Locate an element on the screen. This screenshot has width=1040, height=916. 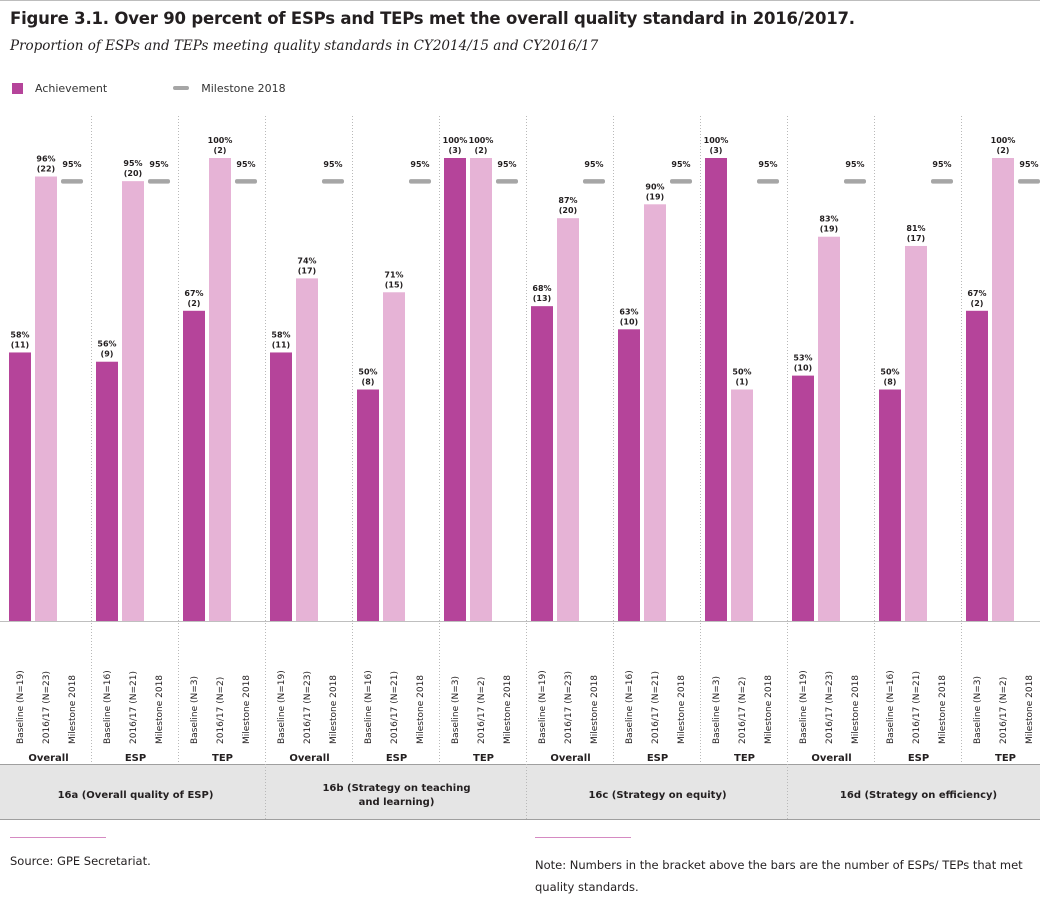
current-count-label: (19) is located at coordinates (829, 229).